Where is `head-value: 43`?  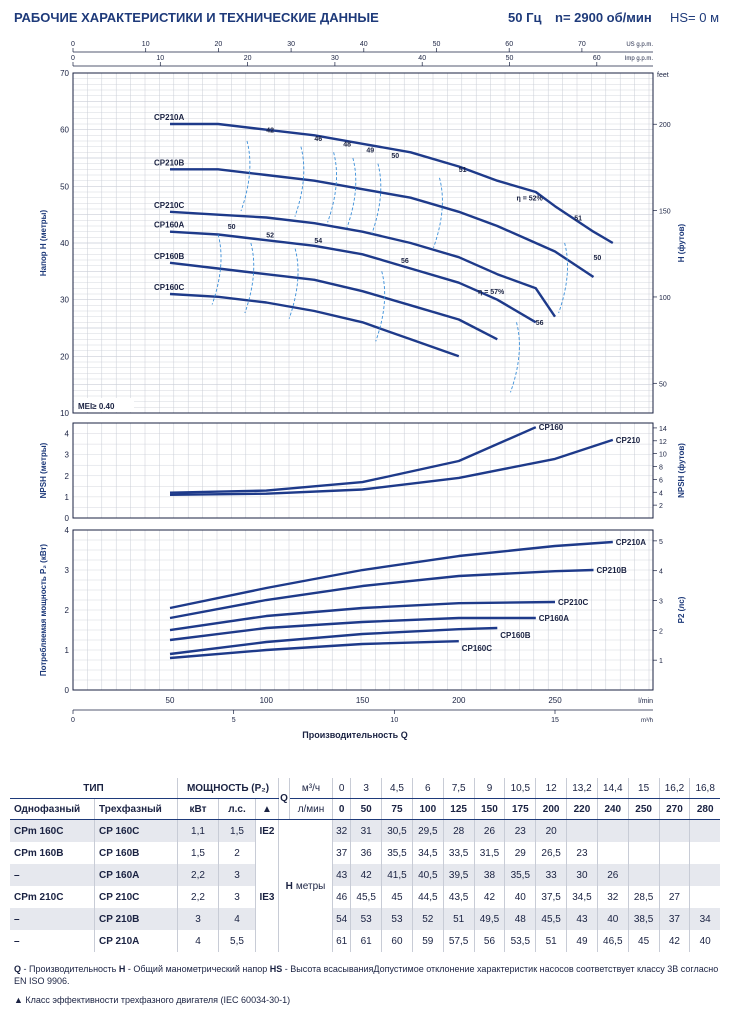 head-value: 43 is located at coordinates (582, 919).